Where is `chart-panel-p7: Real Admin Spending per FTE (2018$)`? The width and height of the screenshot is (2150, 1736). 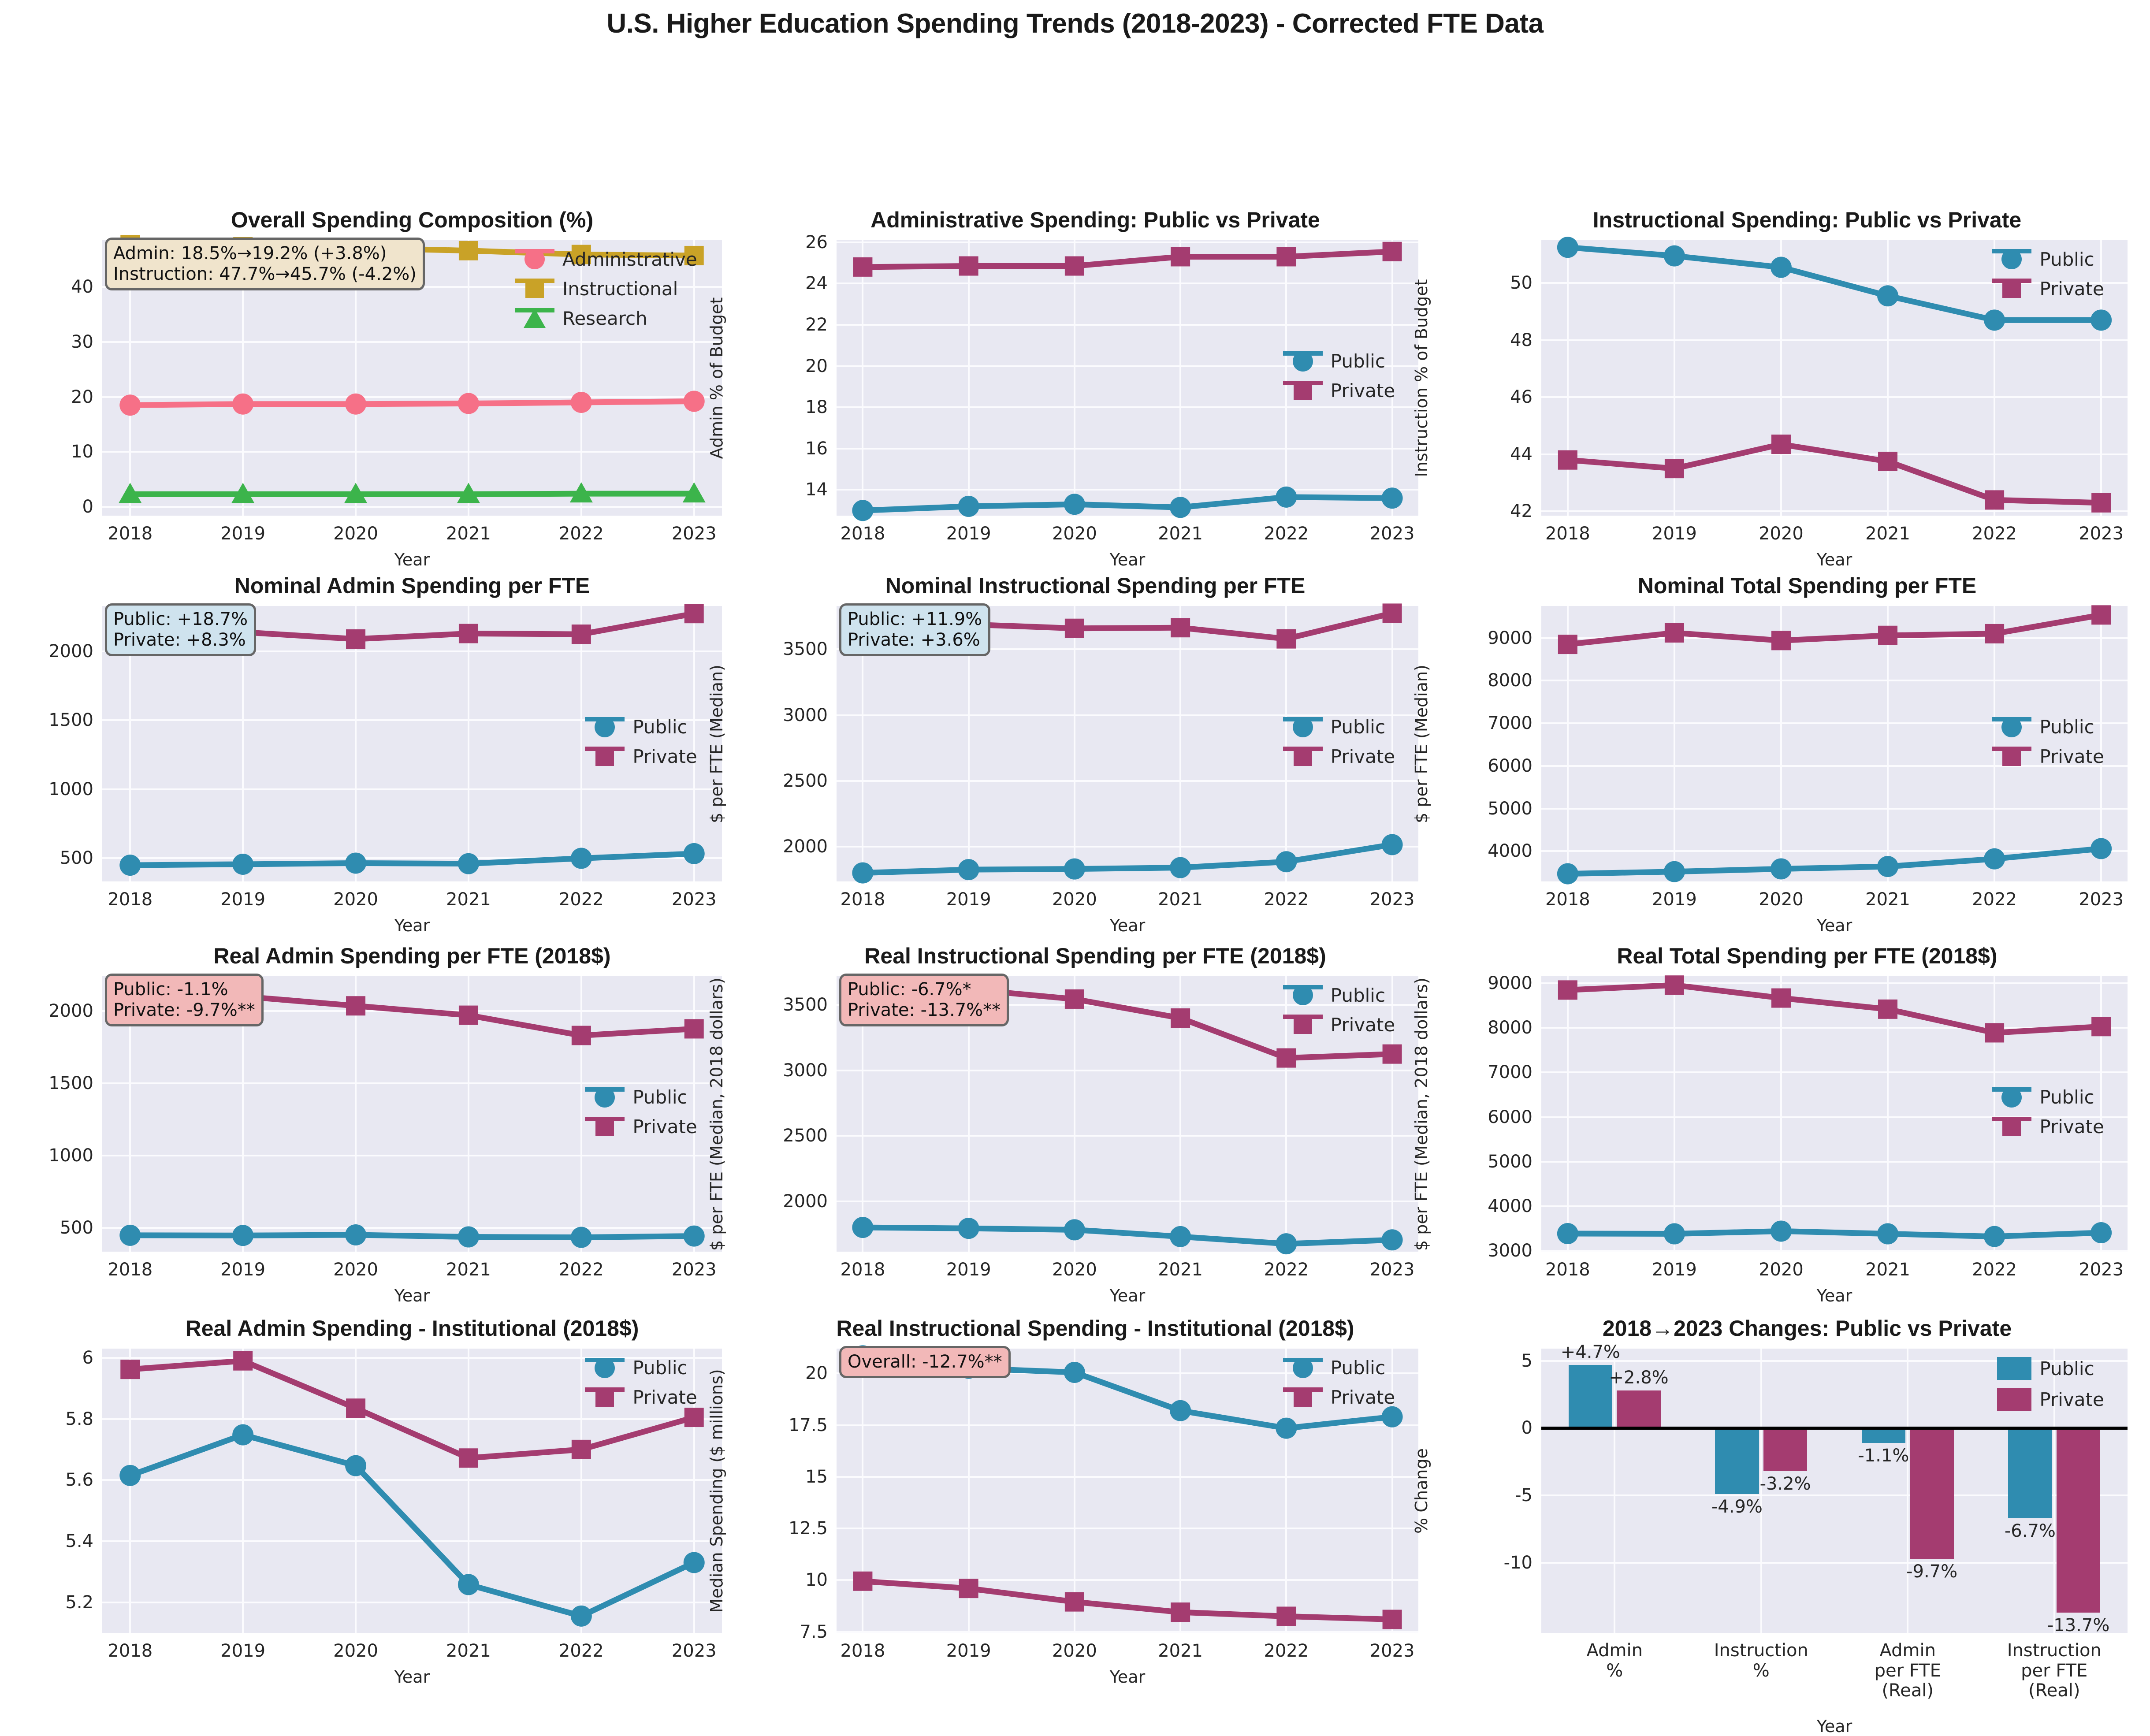
chart-panel-p7: Real Admin Spending per FTE (2018$) is located at coordinates (412, 1131).